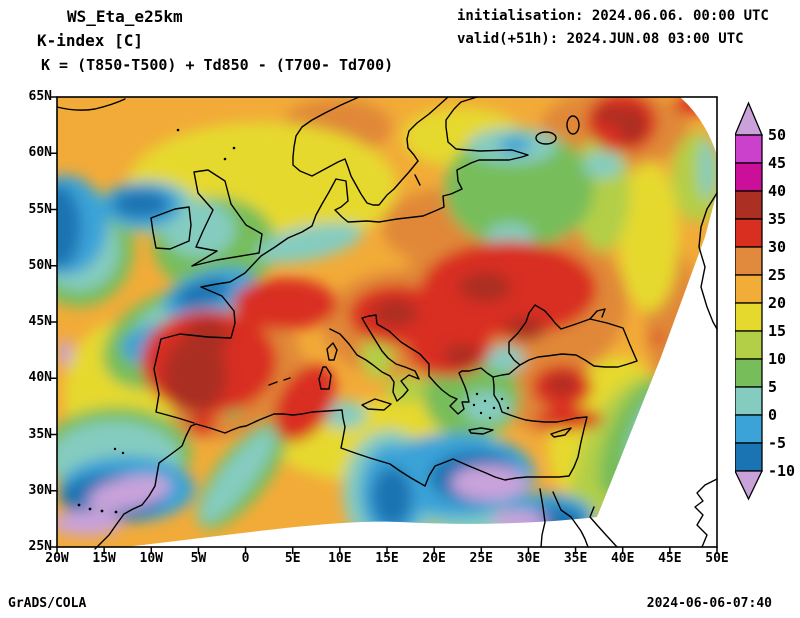  Describe the element at coordinates (777, 163) in the screenshot. I see `colorbar-tick-label: 45` at that location.